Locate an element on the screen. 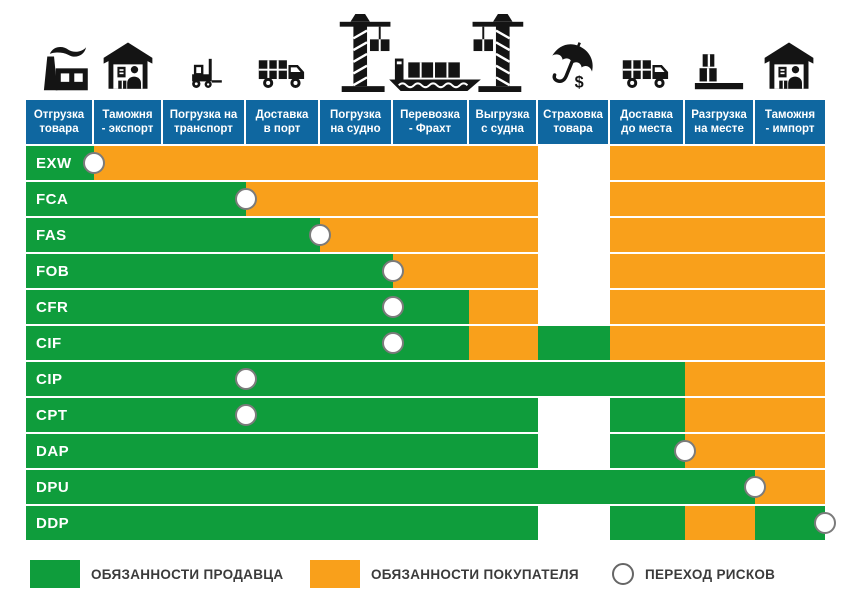 The width and height of the screenshot is (851, 604). cell-CPT-col5 is located at coordinates (356, 415).